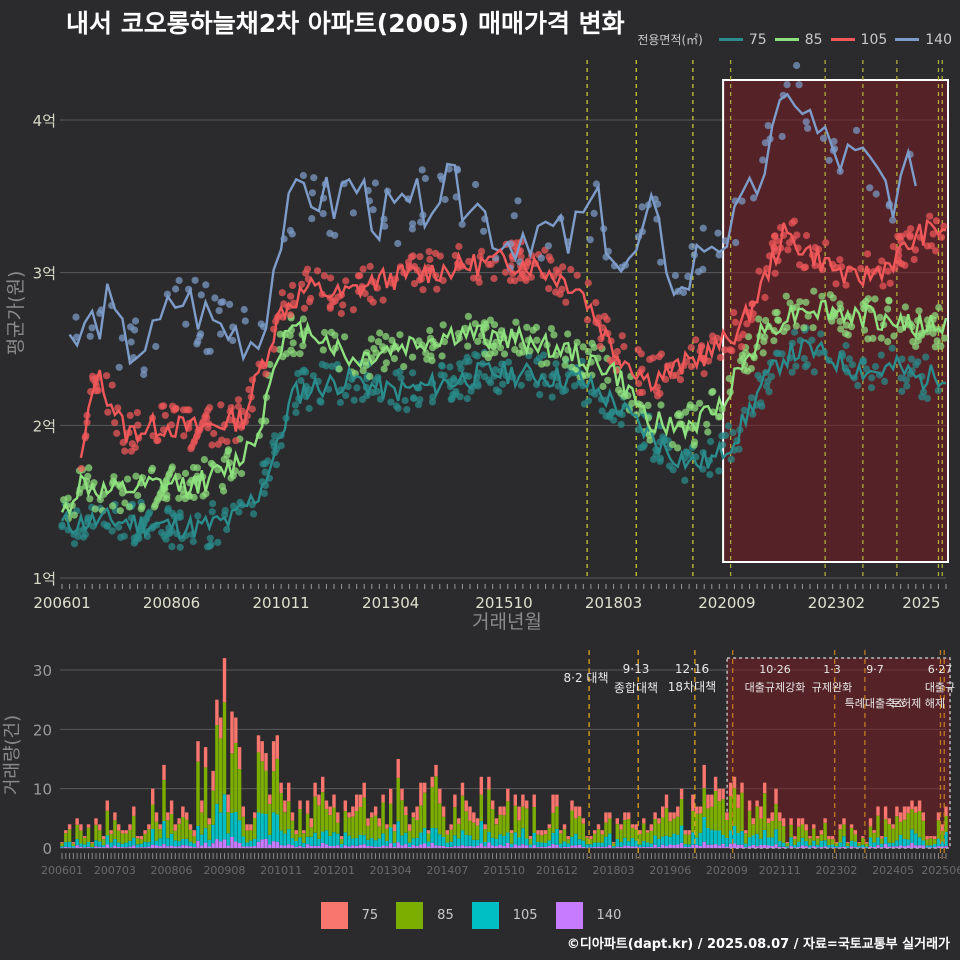  What do you see at coordinates (588, 915) in the screenshot?
I see `bar-legend-item-140: 140` at bounding box center [588, 915].